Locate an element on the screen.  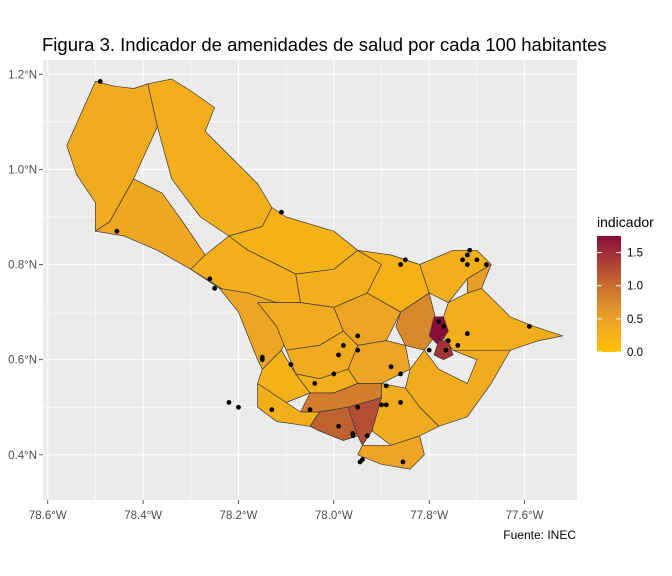
legend-label: 1.0 is located at coordinates (635, 287).